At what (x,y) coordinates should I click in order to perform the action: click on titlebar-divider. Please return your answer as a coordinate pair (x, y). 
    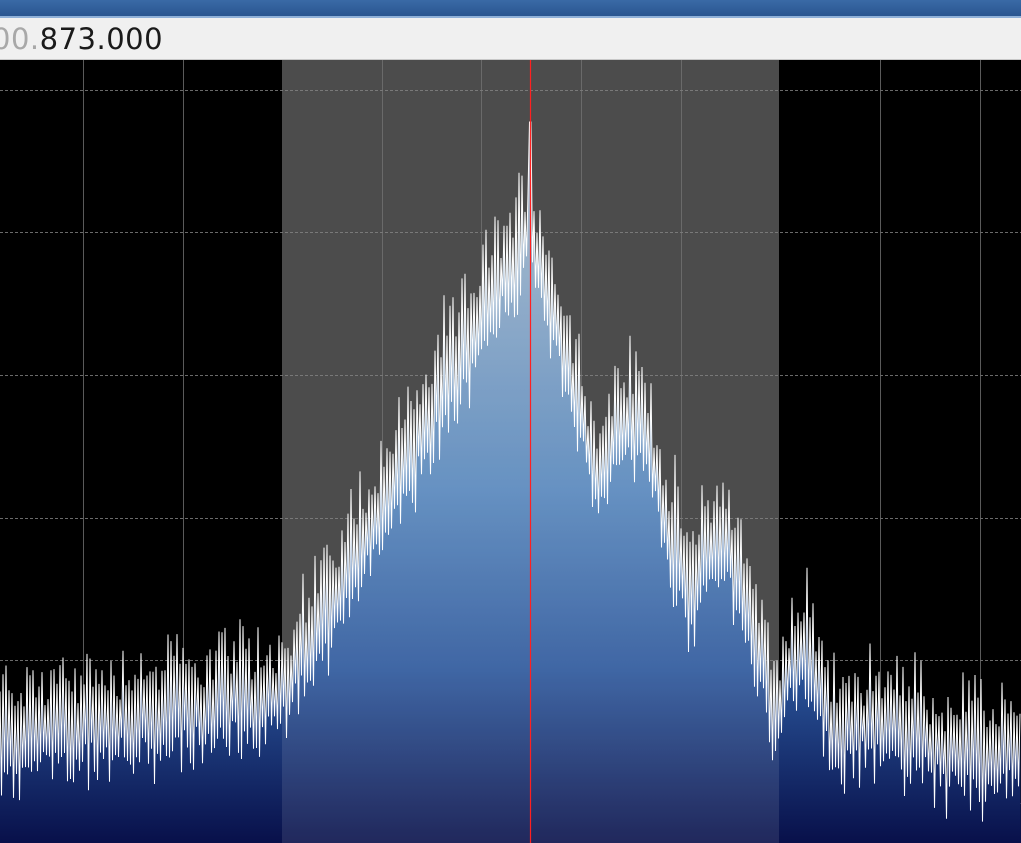
    Looking at the image, I should click on (510, 17).